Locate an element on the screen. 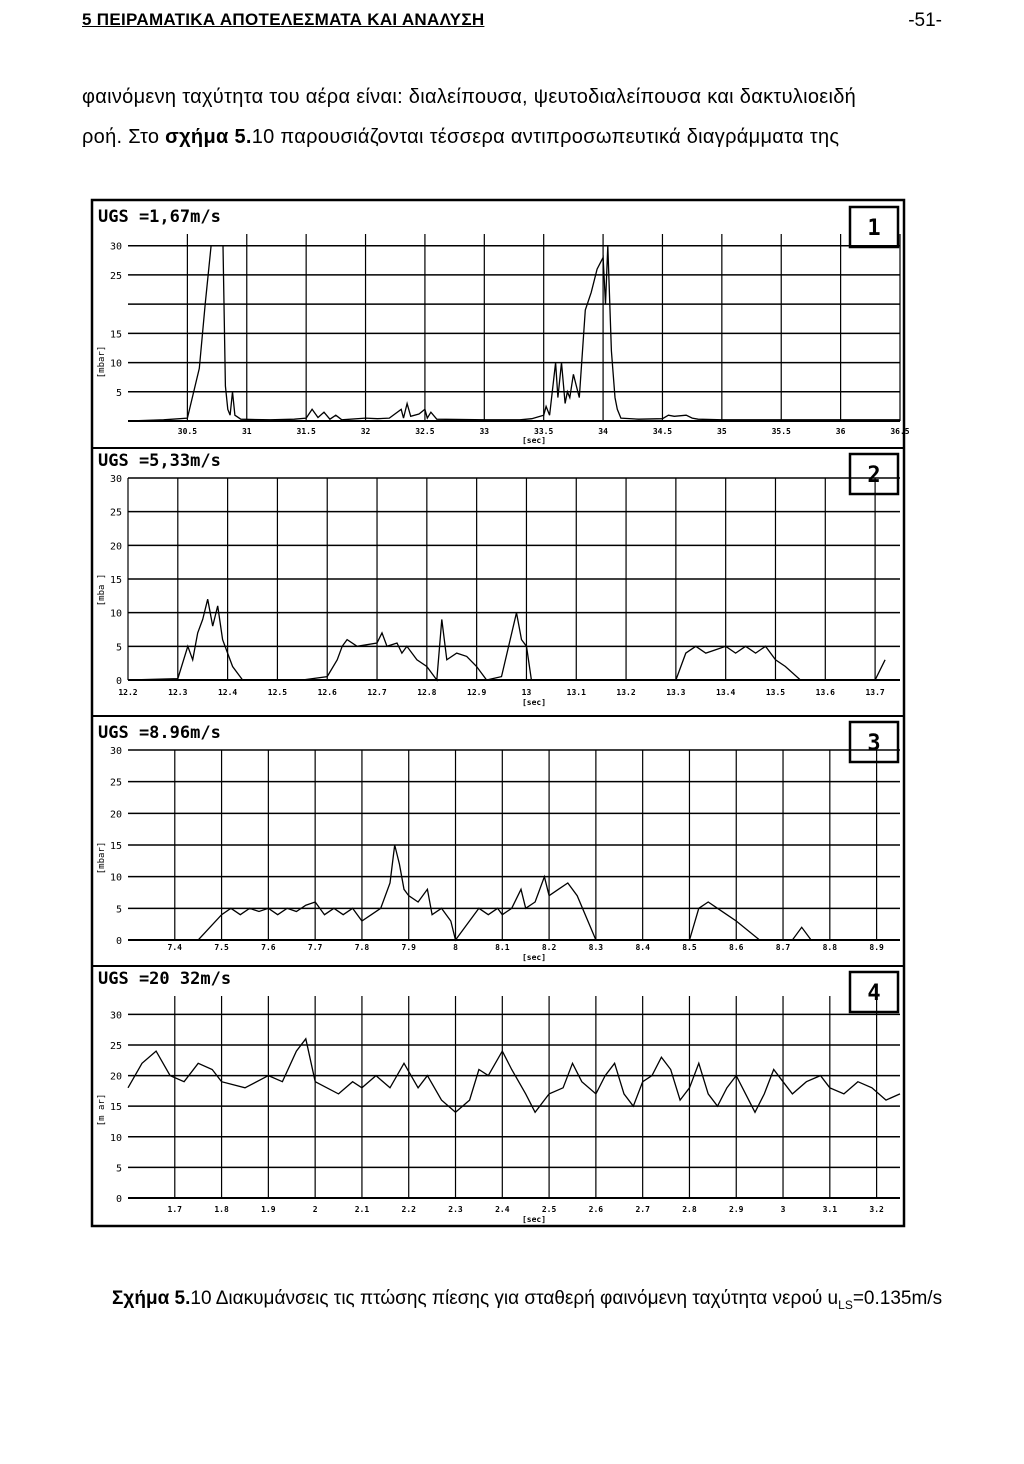  panel-4-xtick-label: 2.7 is located at coordinates (642, 1209).